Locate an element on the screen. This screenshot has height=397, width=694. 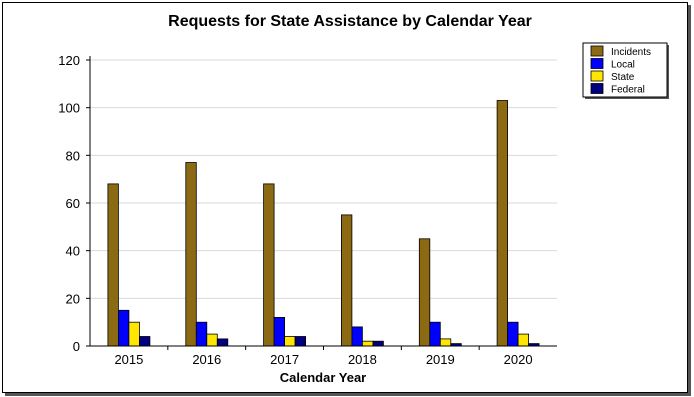
bar-incidents-2020 is located at coordinates (502, 223).